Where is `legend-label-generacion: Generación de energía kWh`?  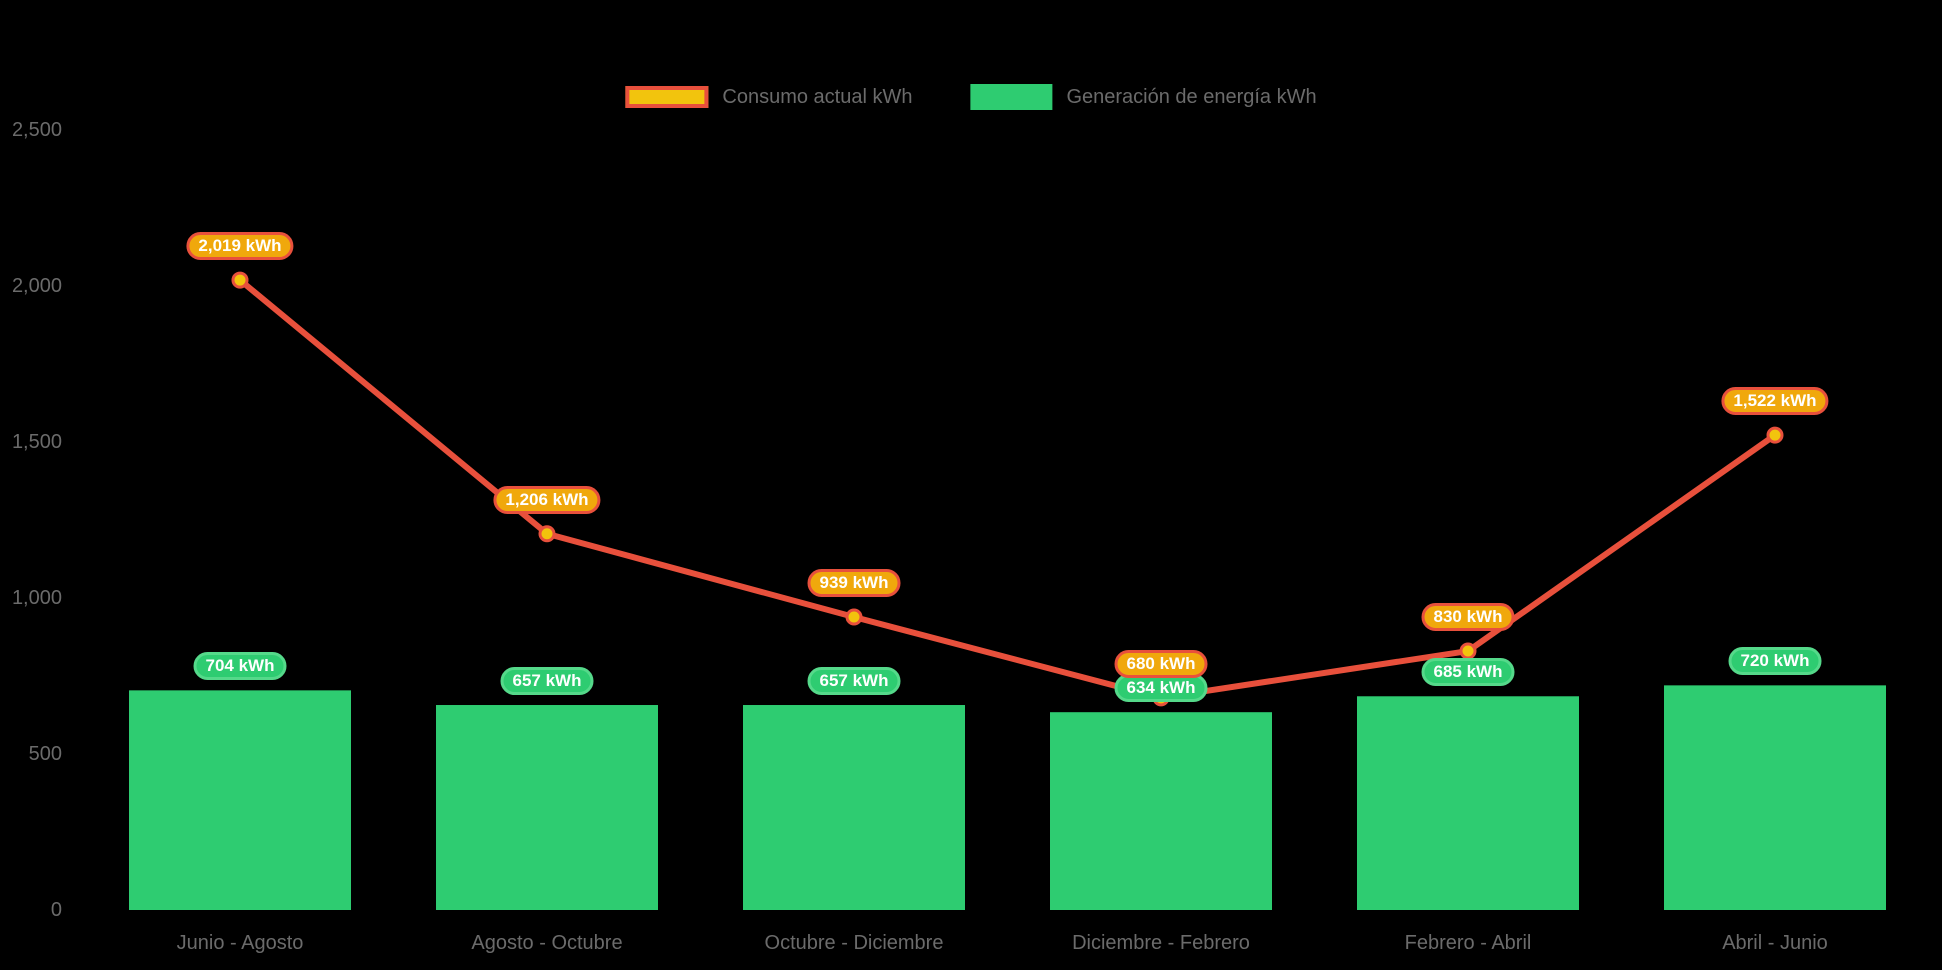
legend-label-generacion: Generación de energía kWh is located at coordinates (1191, 96).